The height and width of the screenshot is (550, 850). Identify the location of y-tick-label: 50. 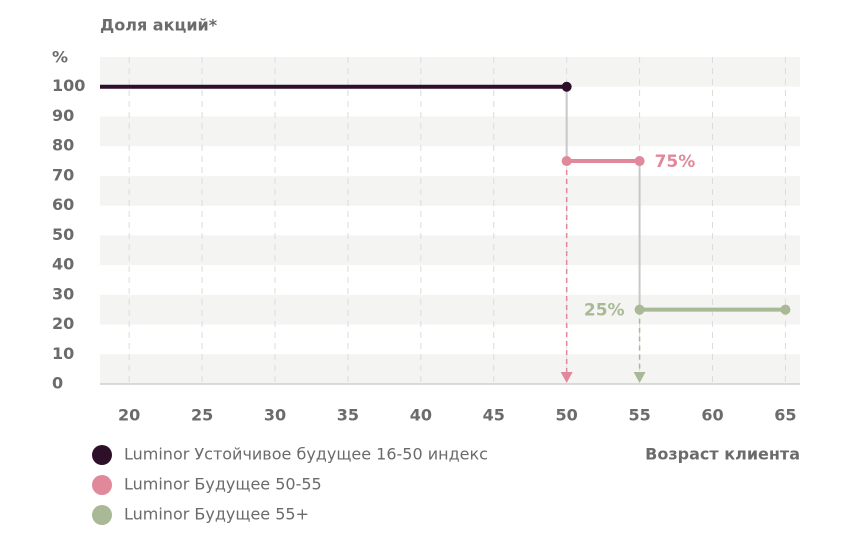
(63, 234).